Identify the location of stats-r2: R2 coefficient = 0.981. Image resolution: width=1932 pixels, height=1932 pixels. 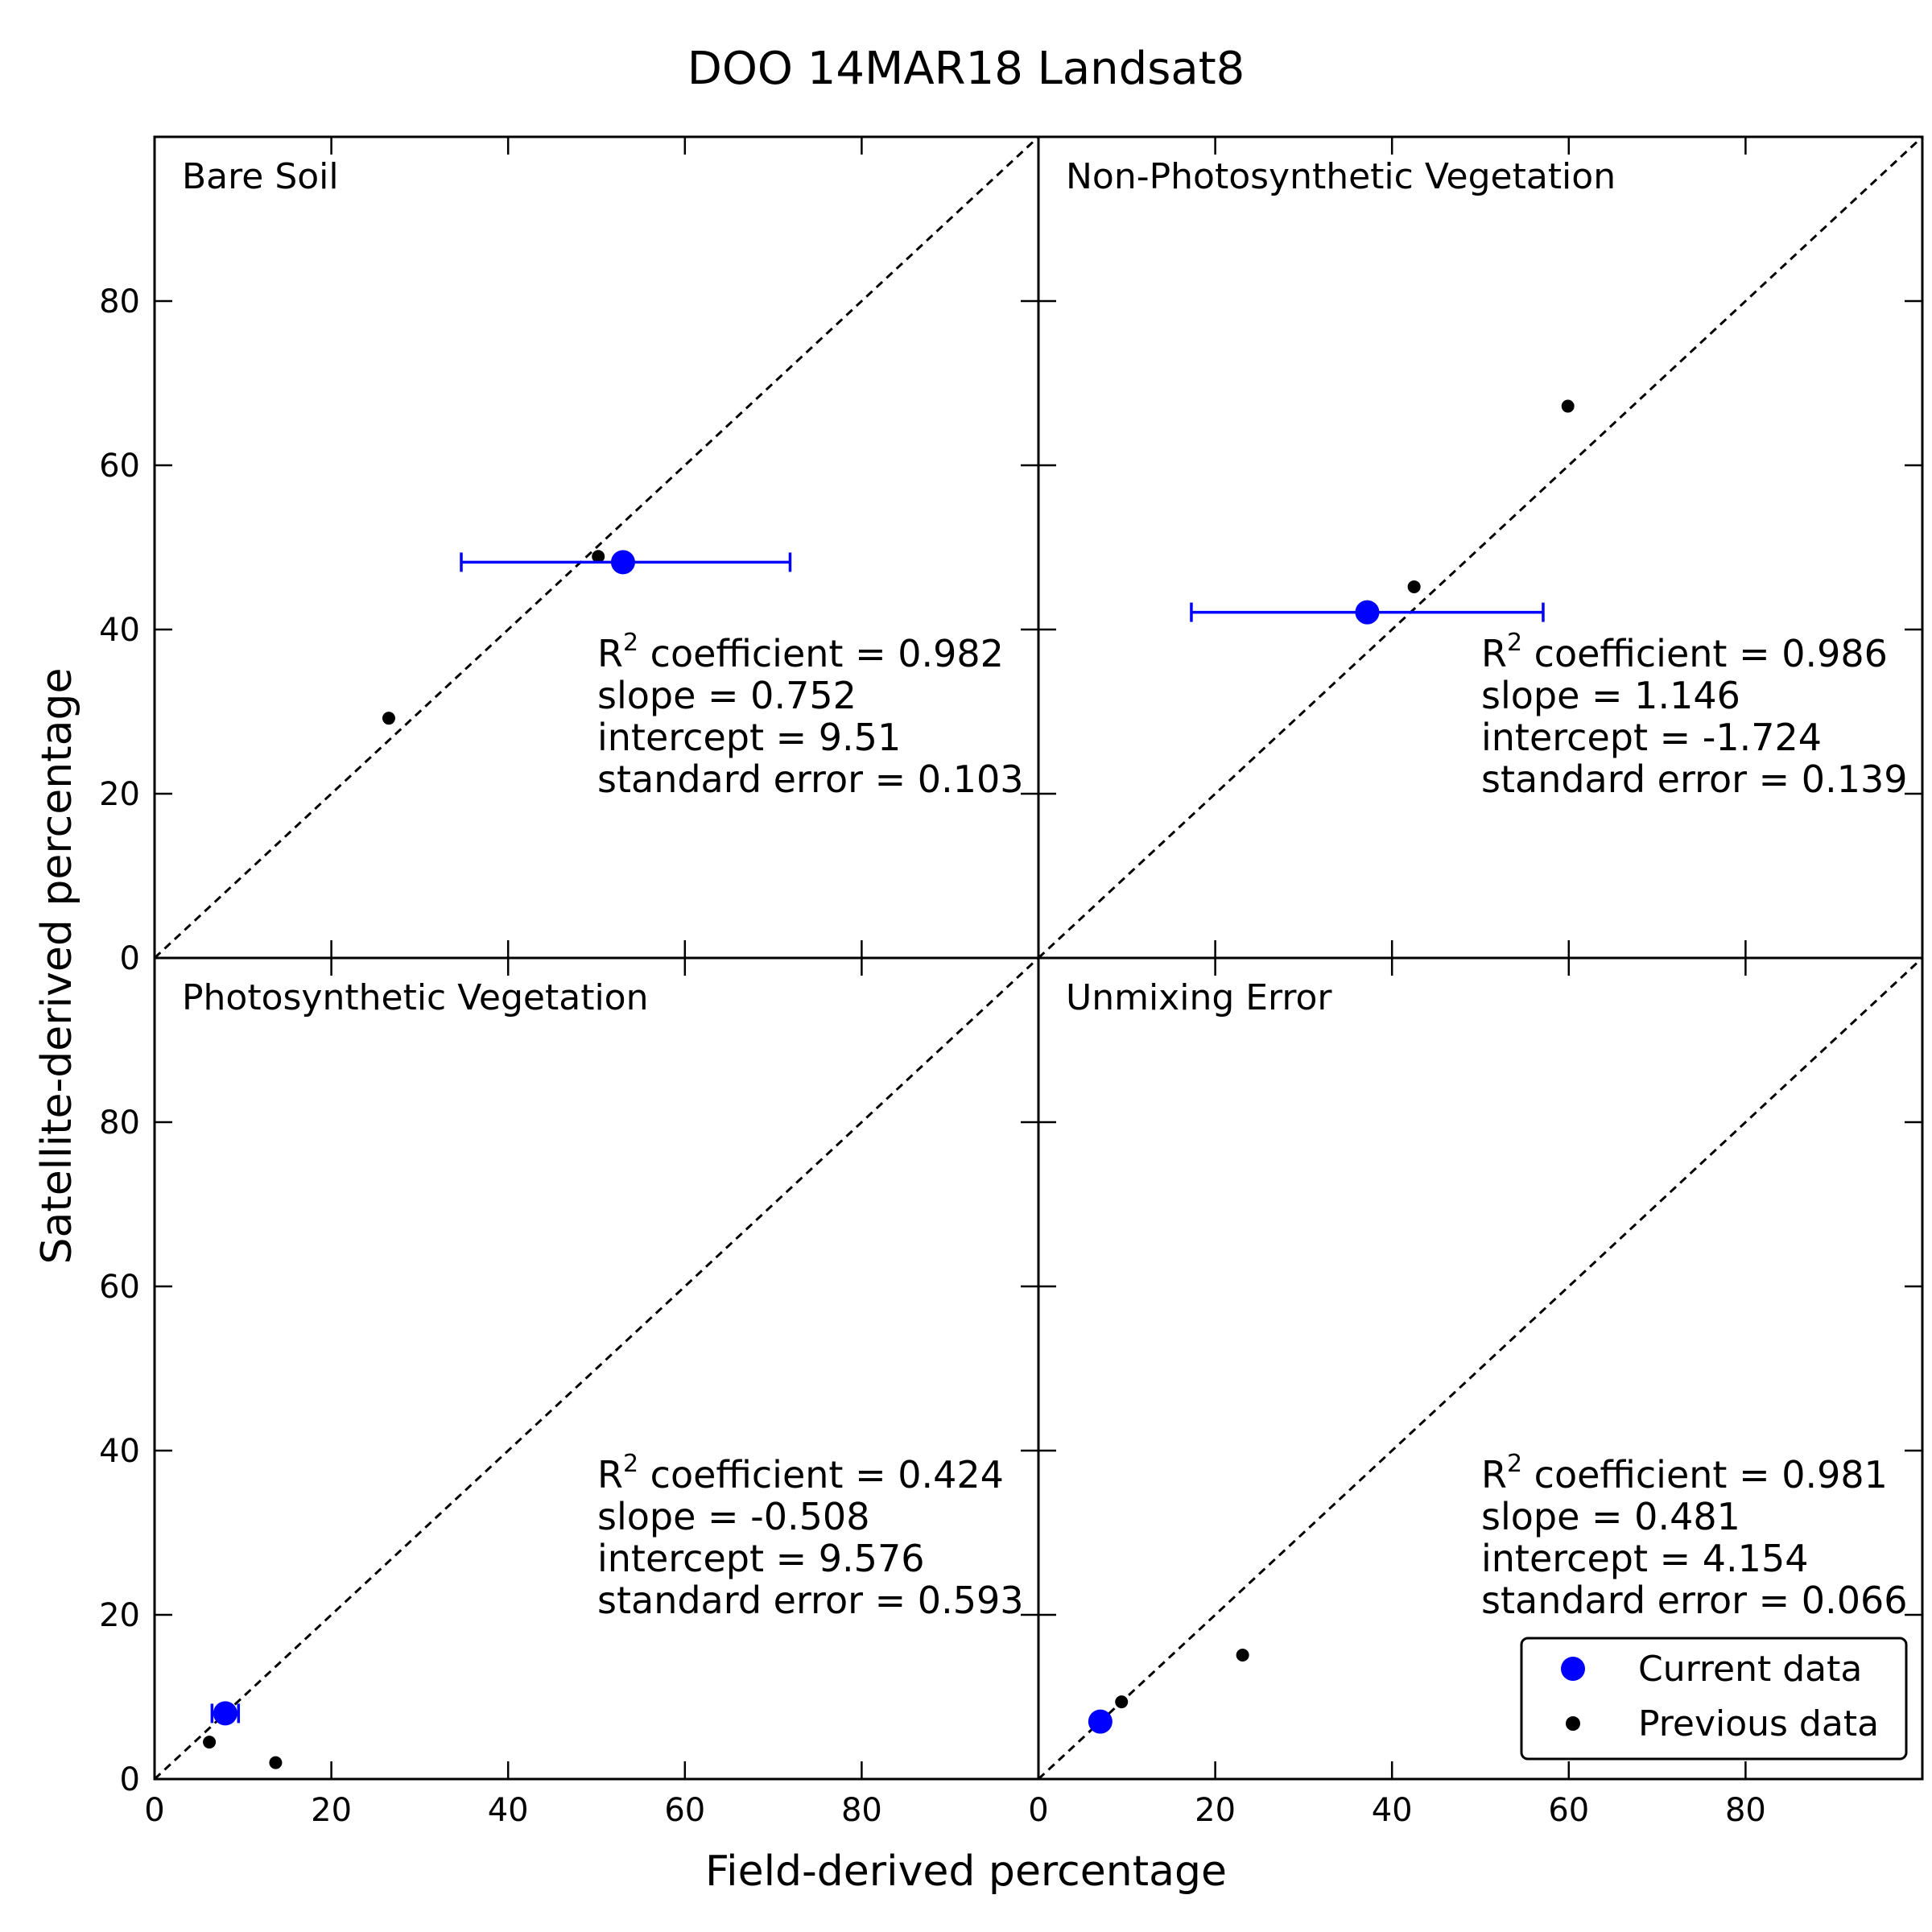
(1685, 1473).